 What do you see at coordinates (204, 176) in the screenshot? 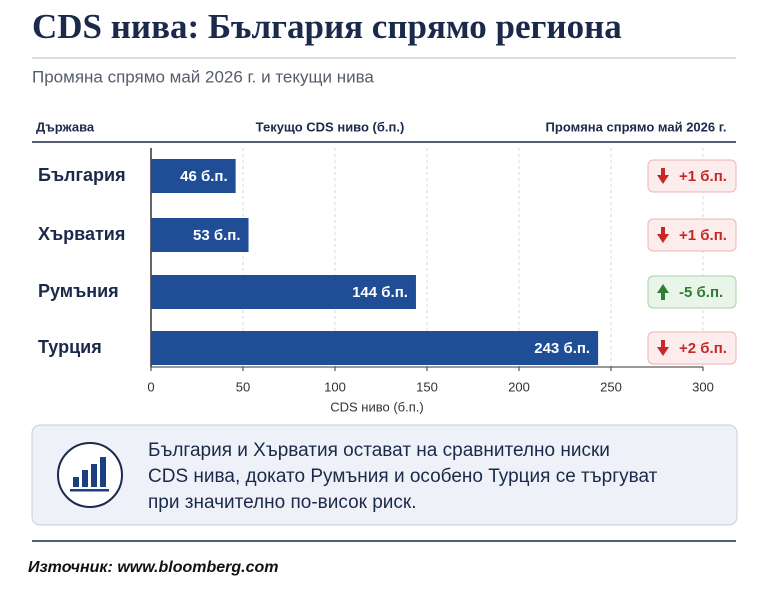
I see `value-label: 46 б.п.` at bounding box center [204, 176].